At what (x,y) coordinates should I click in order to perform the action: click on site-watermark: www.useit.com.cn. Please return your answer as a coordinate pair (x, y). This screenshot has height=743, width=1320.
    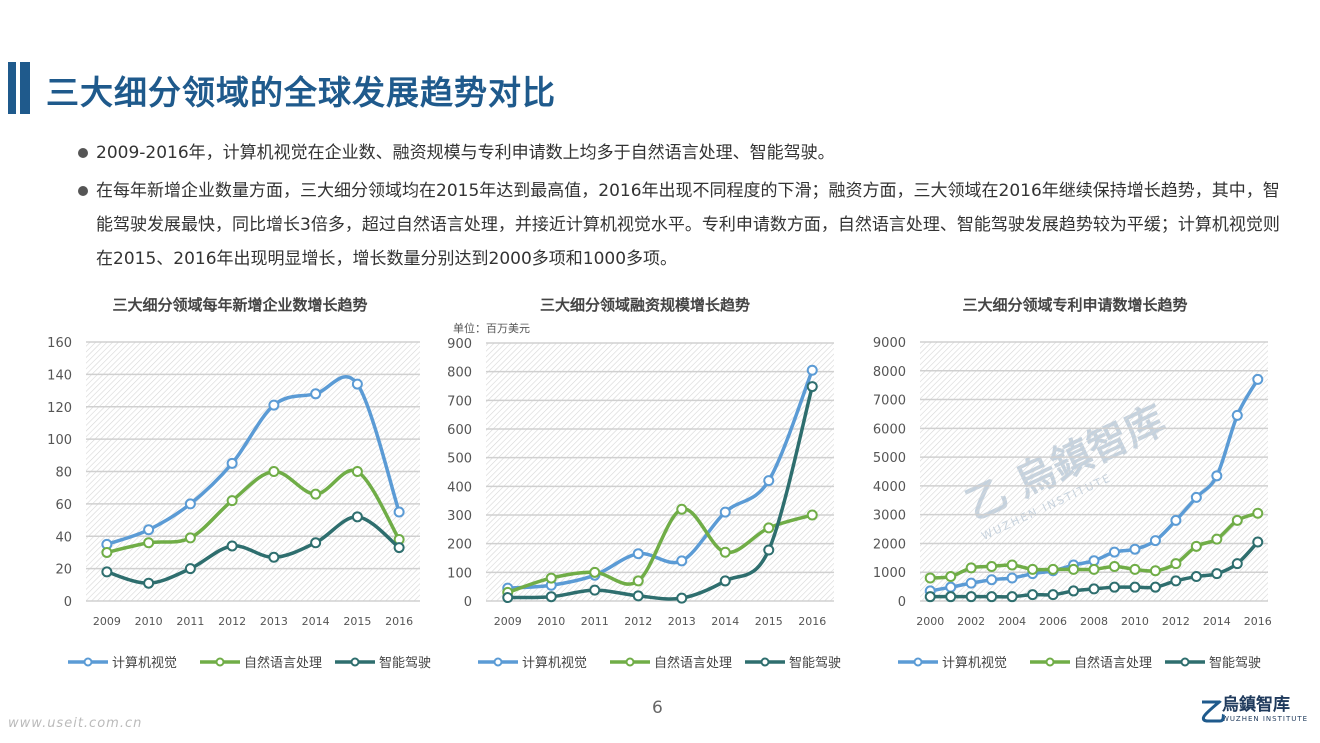
    Looking at the image, I should click on (75, 723).